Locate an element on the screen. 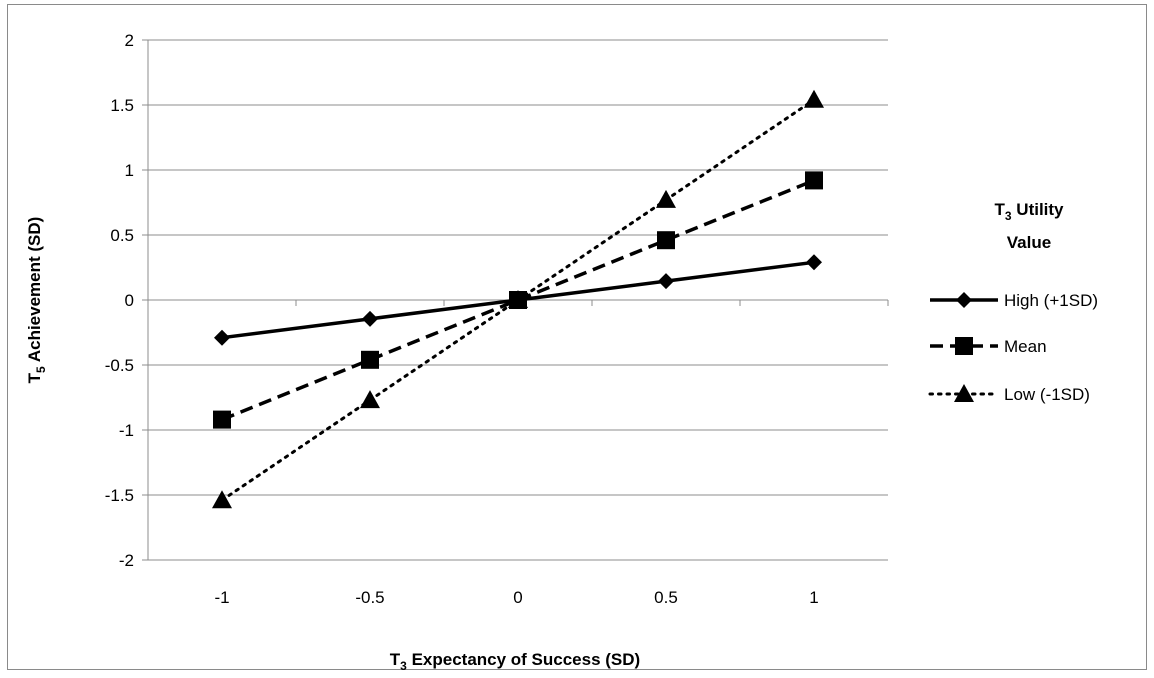 This screenshot has width=1154, height=678. legend-title-sub: 3 is located at coordinates (1008, 216).